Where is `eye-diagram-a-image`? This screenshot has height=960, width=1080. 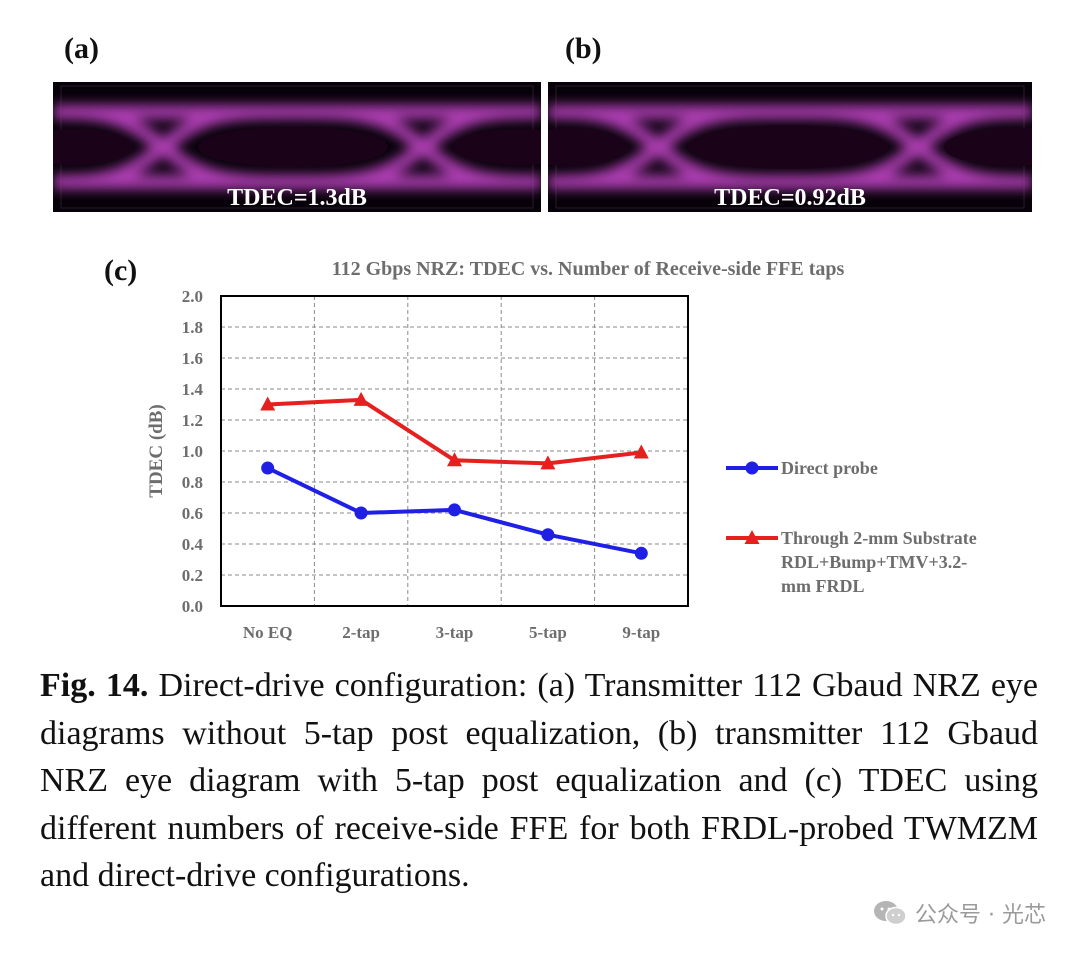 eye-diagram-a-image is located at coordinates (297, 147).